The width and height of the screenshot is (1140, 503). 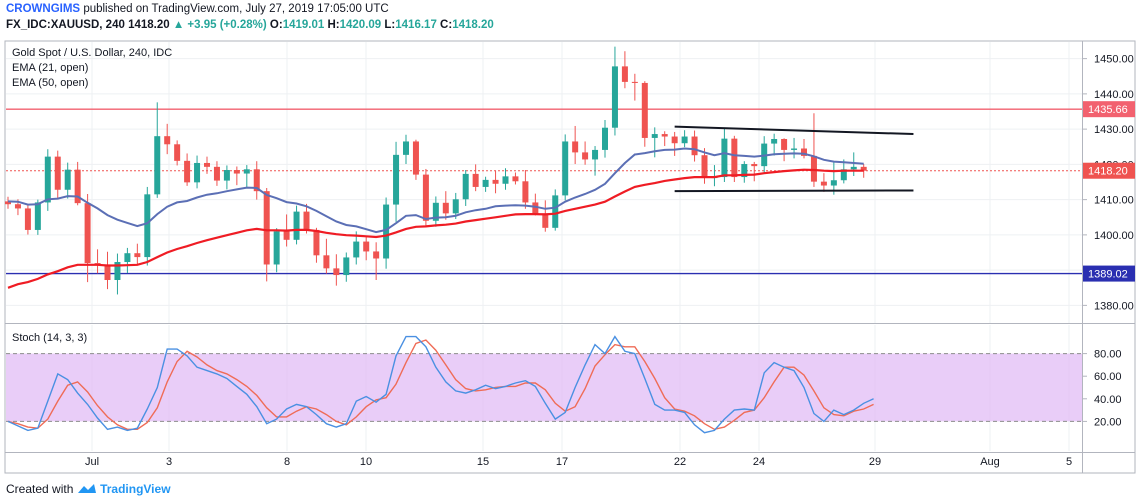 What do you see at coordinates (92, 53) in the screenshot?
I see `chart-title: Gold Spot / U.S. Dollar, 240, IDC` at bounding box center [92, 53].